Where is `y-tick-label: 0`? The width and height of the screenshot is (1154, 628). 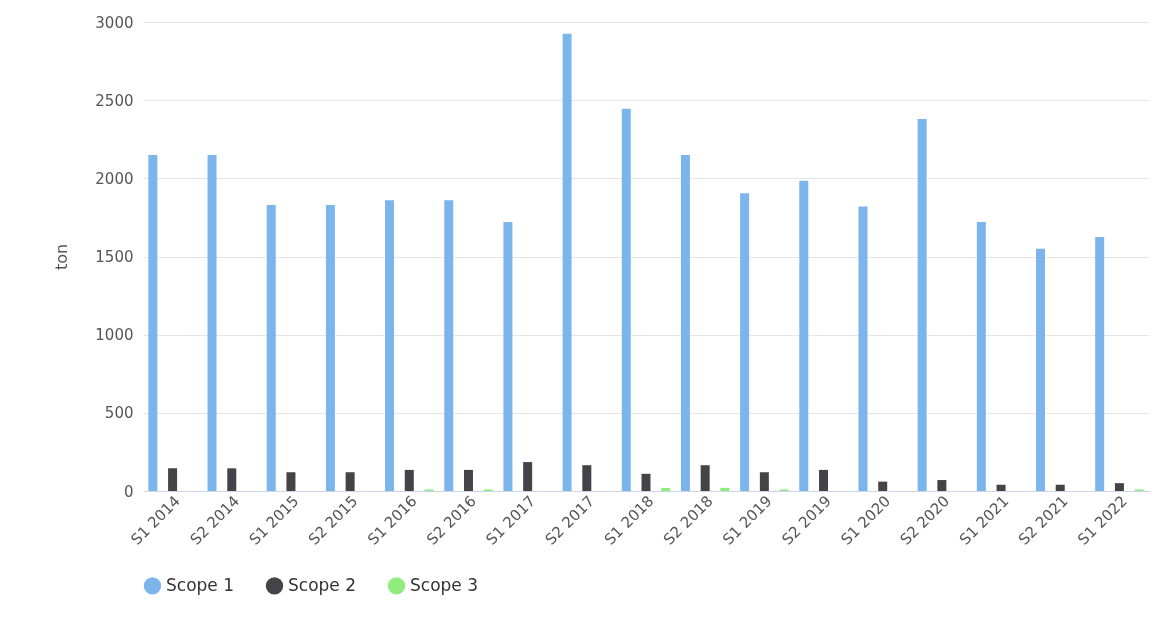 y-tick-label: 0 is located at coordinates (128, 491).